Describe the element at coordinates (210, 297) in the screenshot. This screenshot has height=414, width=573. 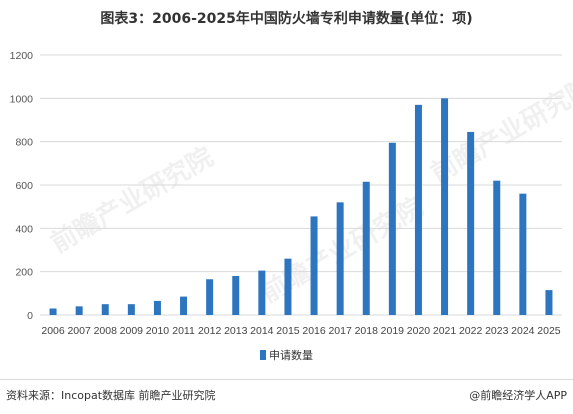
I see `bar-2012` at that location.